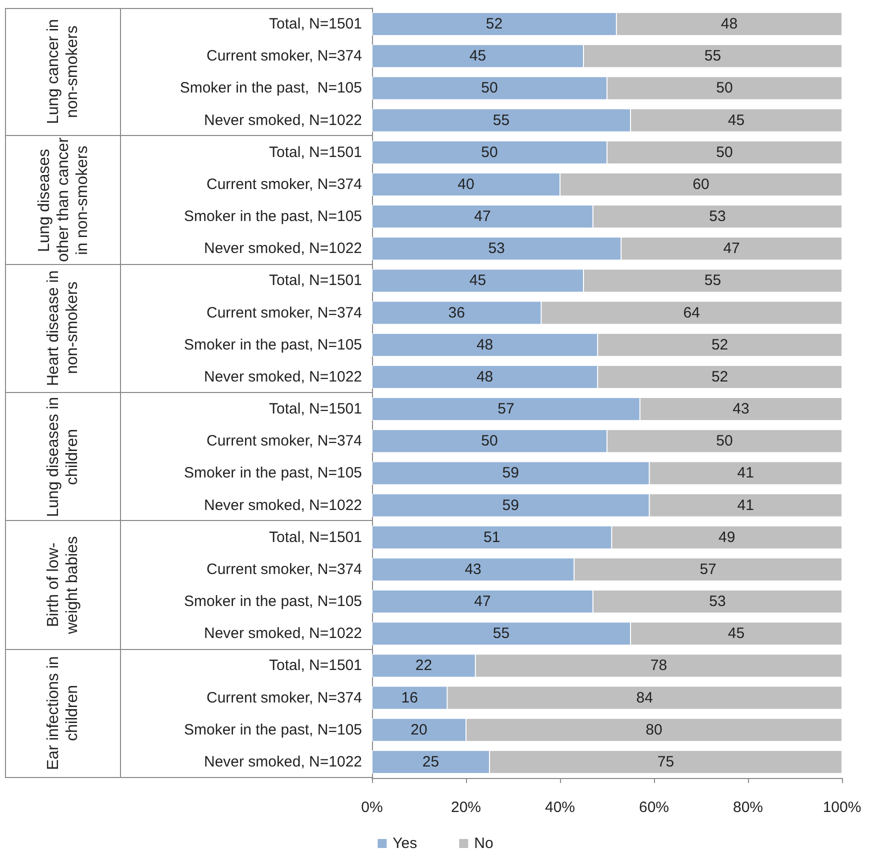 The height and width of the screenshot is (856, 869). I want to click on data-label: 84, so click(644, 697).